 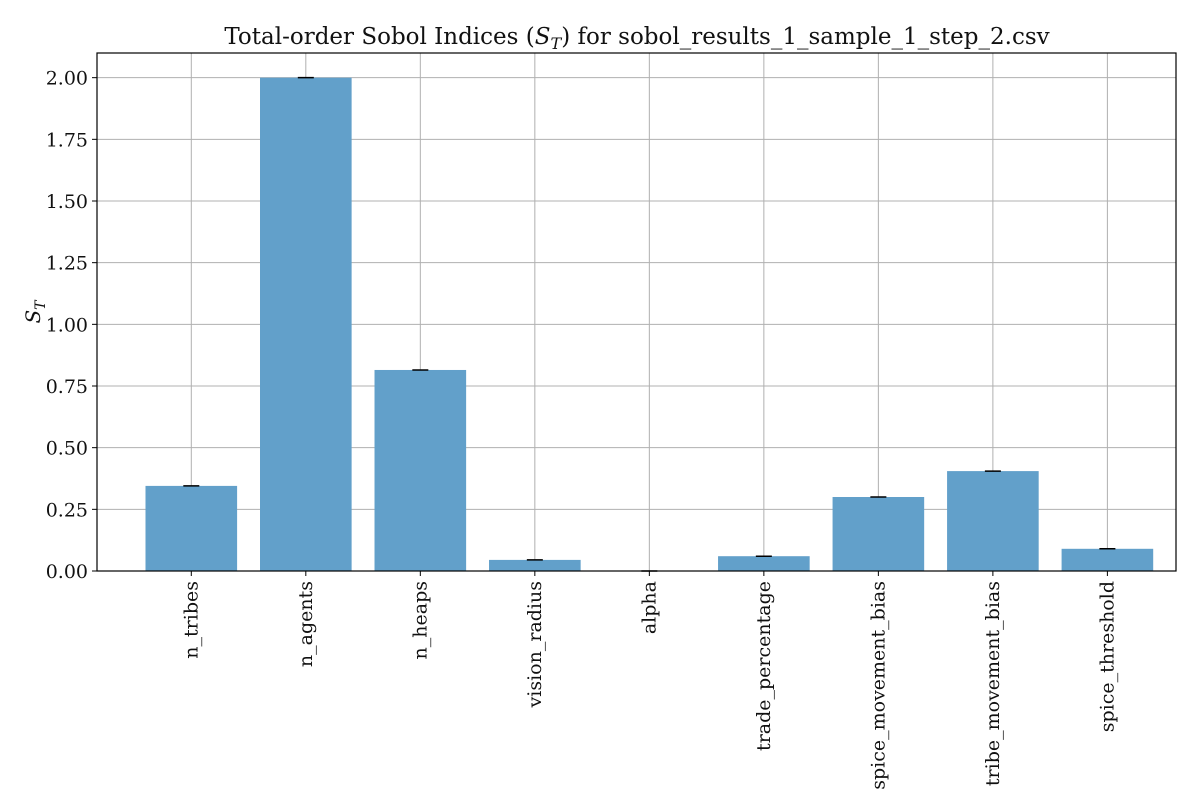 What do you see at coordinates (67, 572) in the screenshot?
I see `y-tick-label: 0.00` at bounding box center [67, 572].